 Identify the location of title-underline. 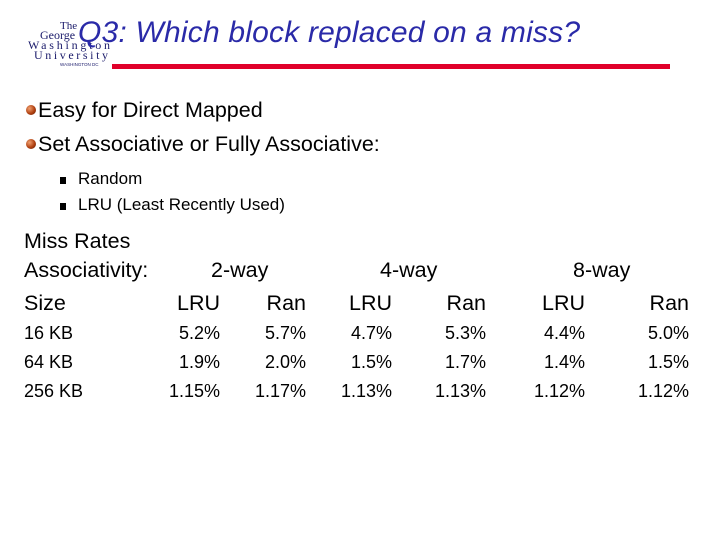
(391, 66).